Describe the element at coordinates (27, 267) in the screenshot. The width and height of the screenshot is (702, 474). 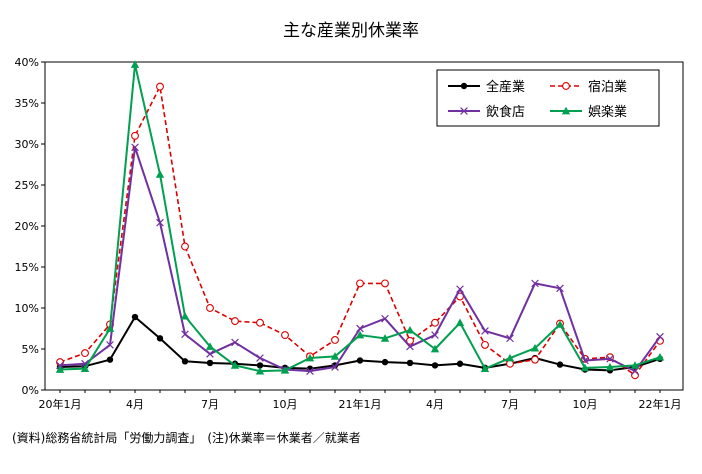
I see `y-tick-label: 15%` at that location.